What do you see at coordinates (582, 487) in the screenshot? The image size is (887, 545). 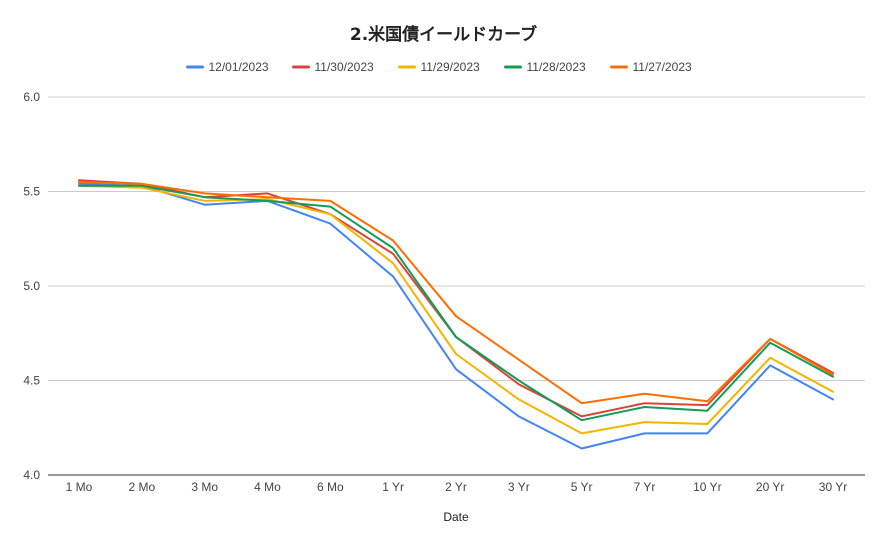 I see `x-tick-label: 5 Yr` at bounding box center [582, 487].